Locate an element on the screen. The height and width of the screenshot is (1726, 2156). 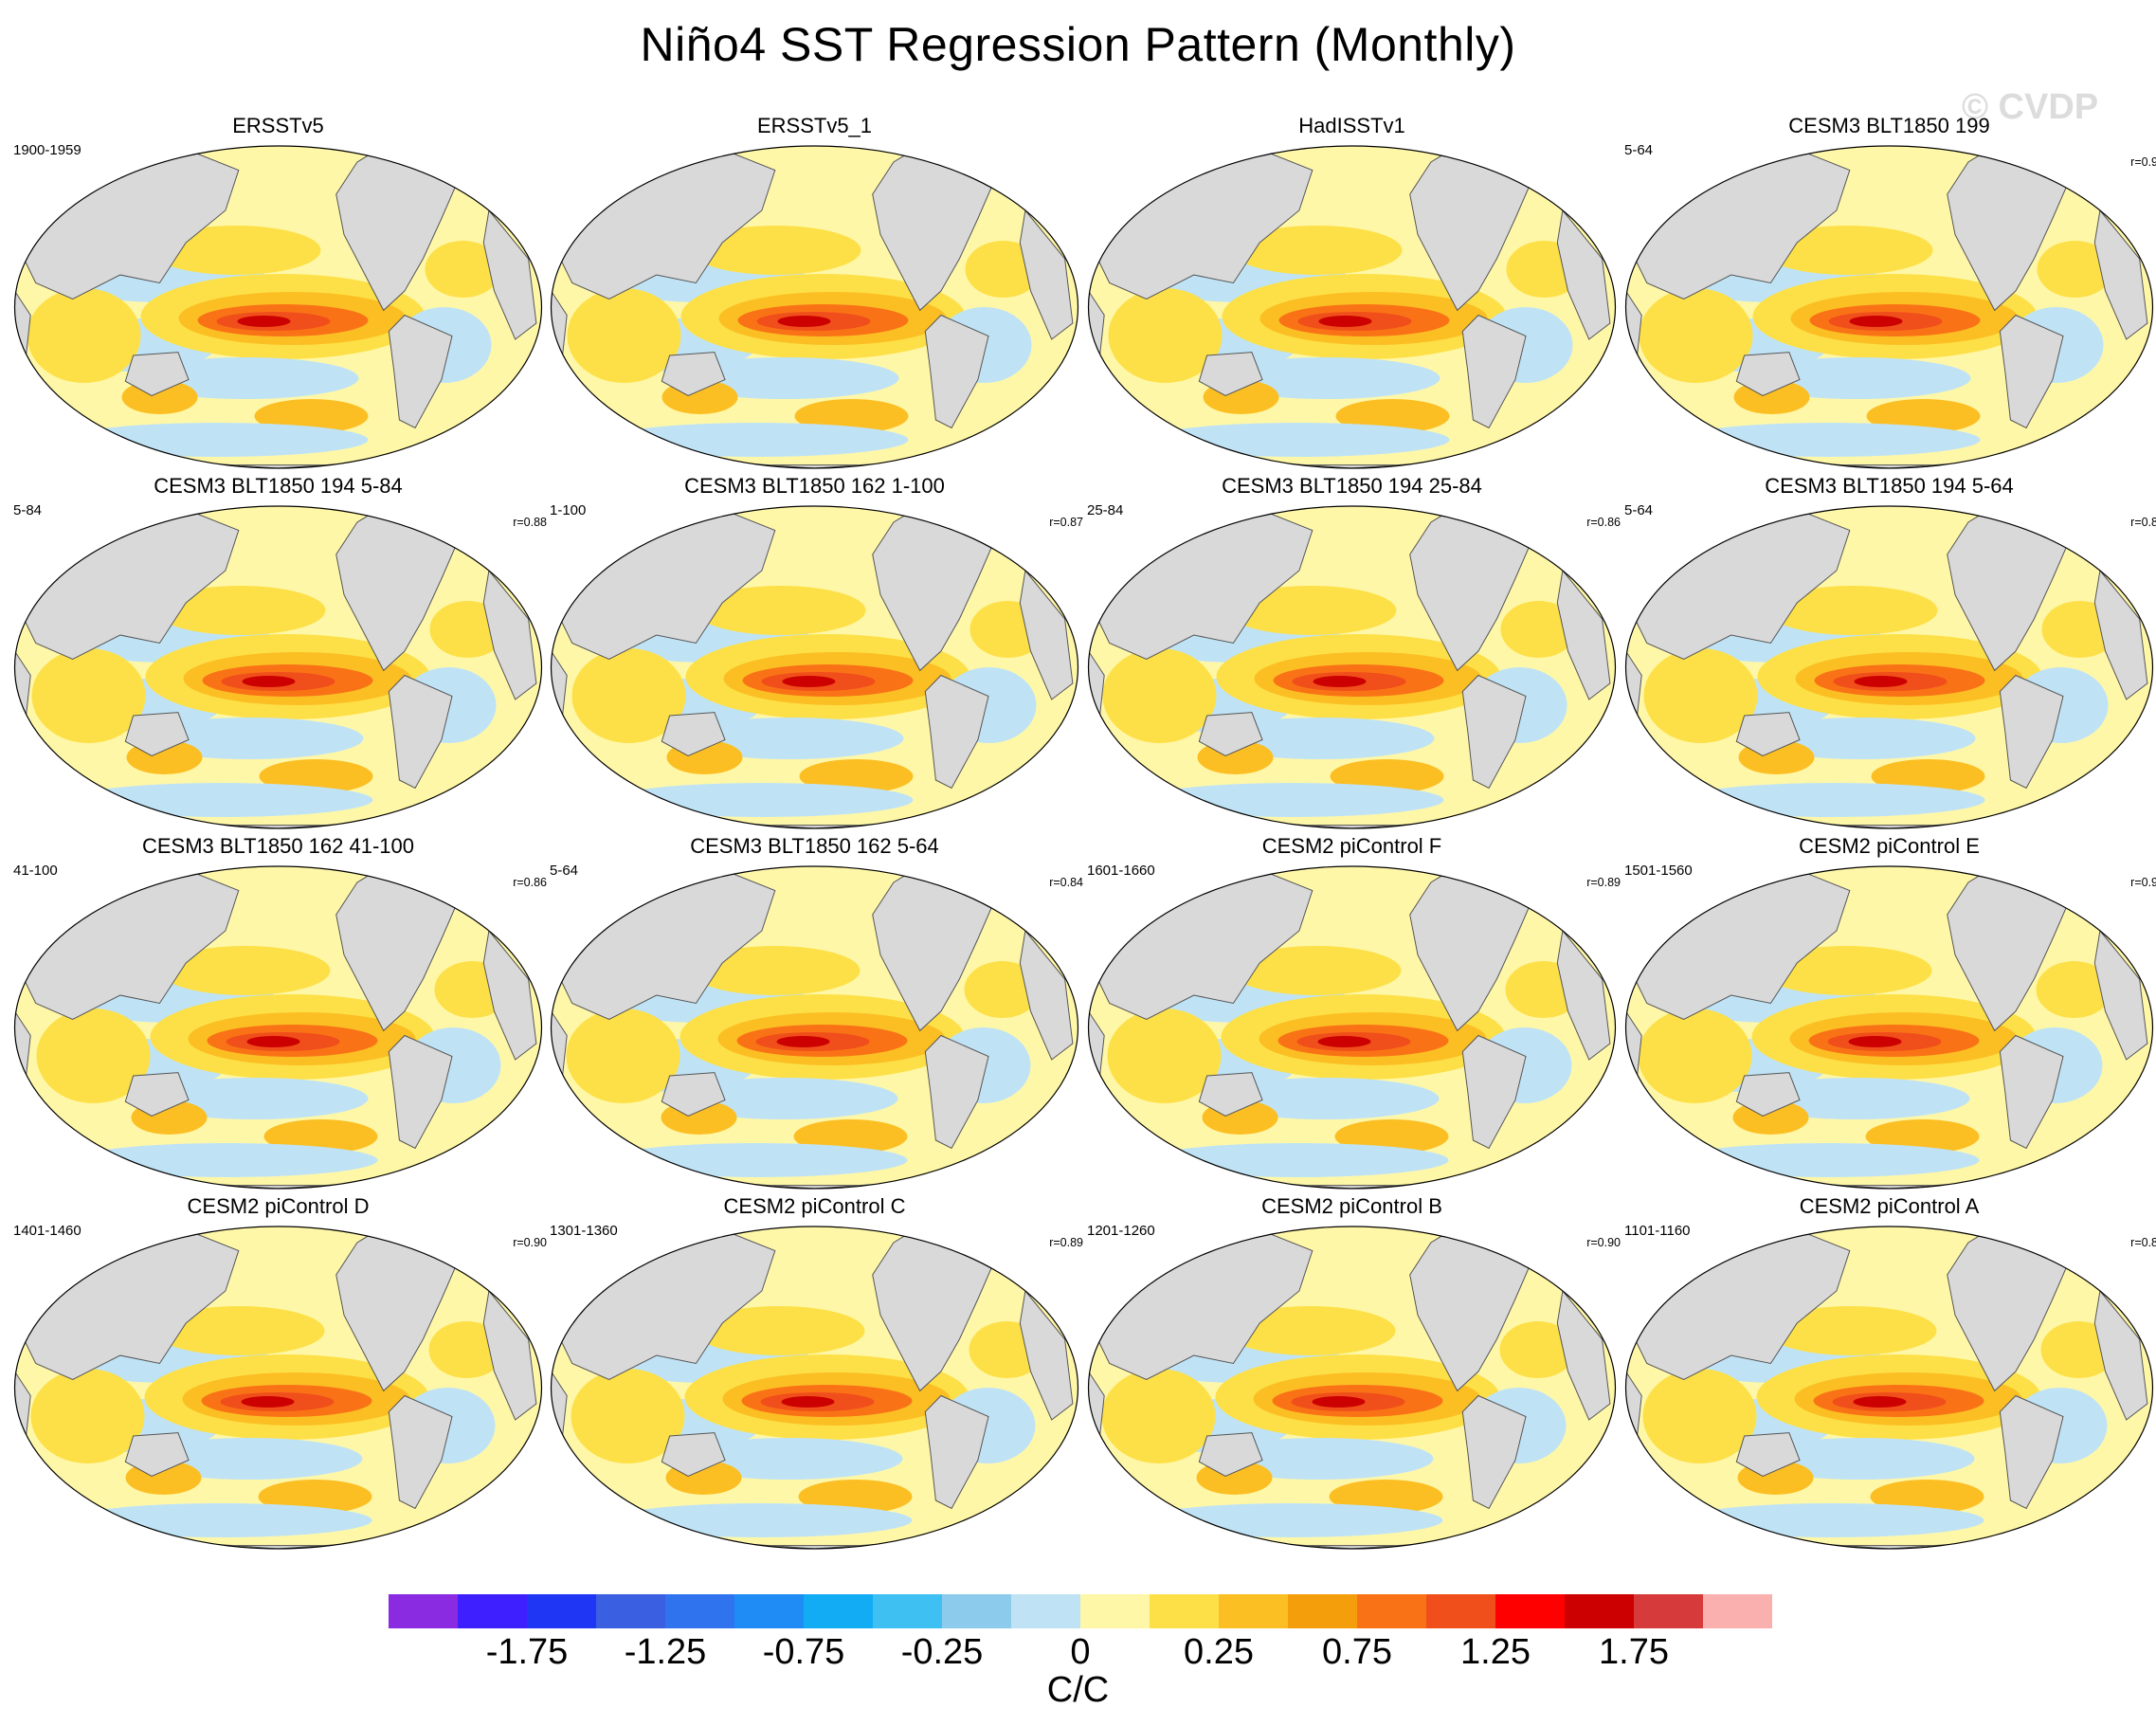
cvdp-watermark: © CVDP is located at coordinates (2031, 107).